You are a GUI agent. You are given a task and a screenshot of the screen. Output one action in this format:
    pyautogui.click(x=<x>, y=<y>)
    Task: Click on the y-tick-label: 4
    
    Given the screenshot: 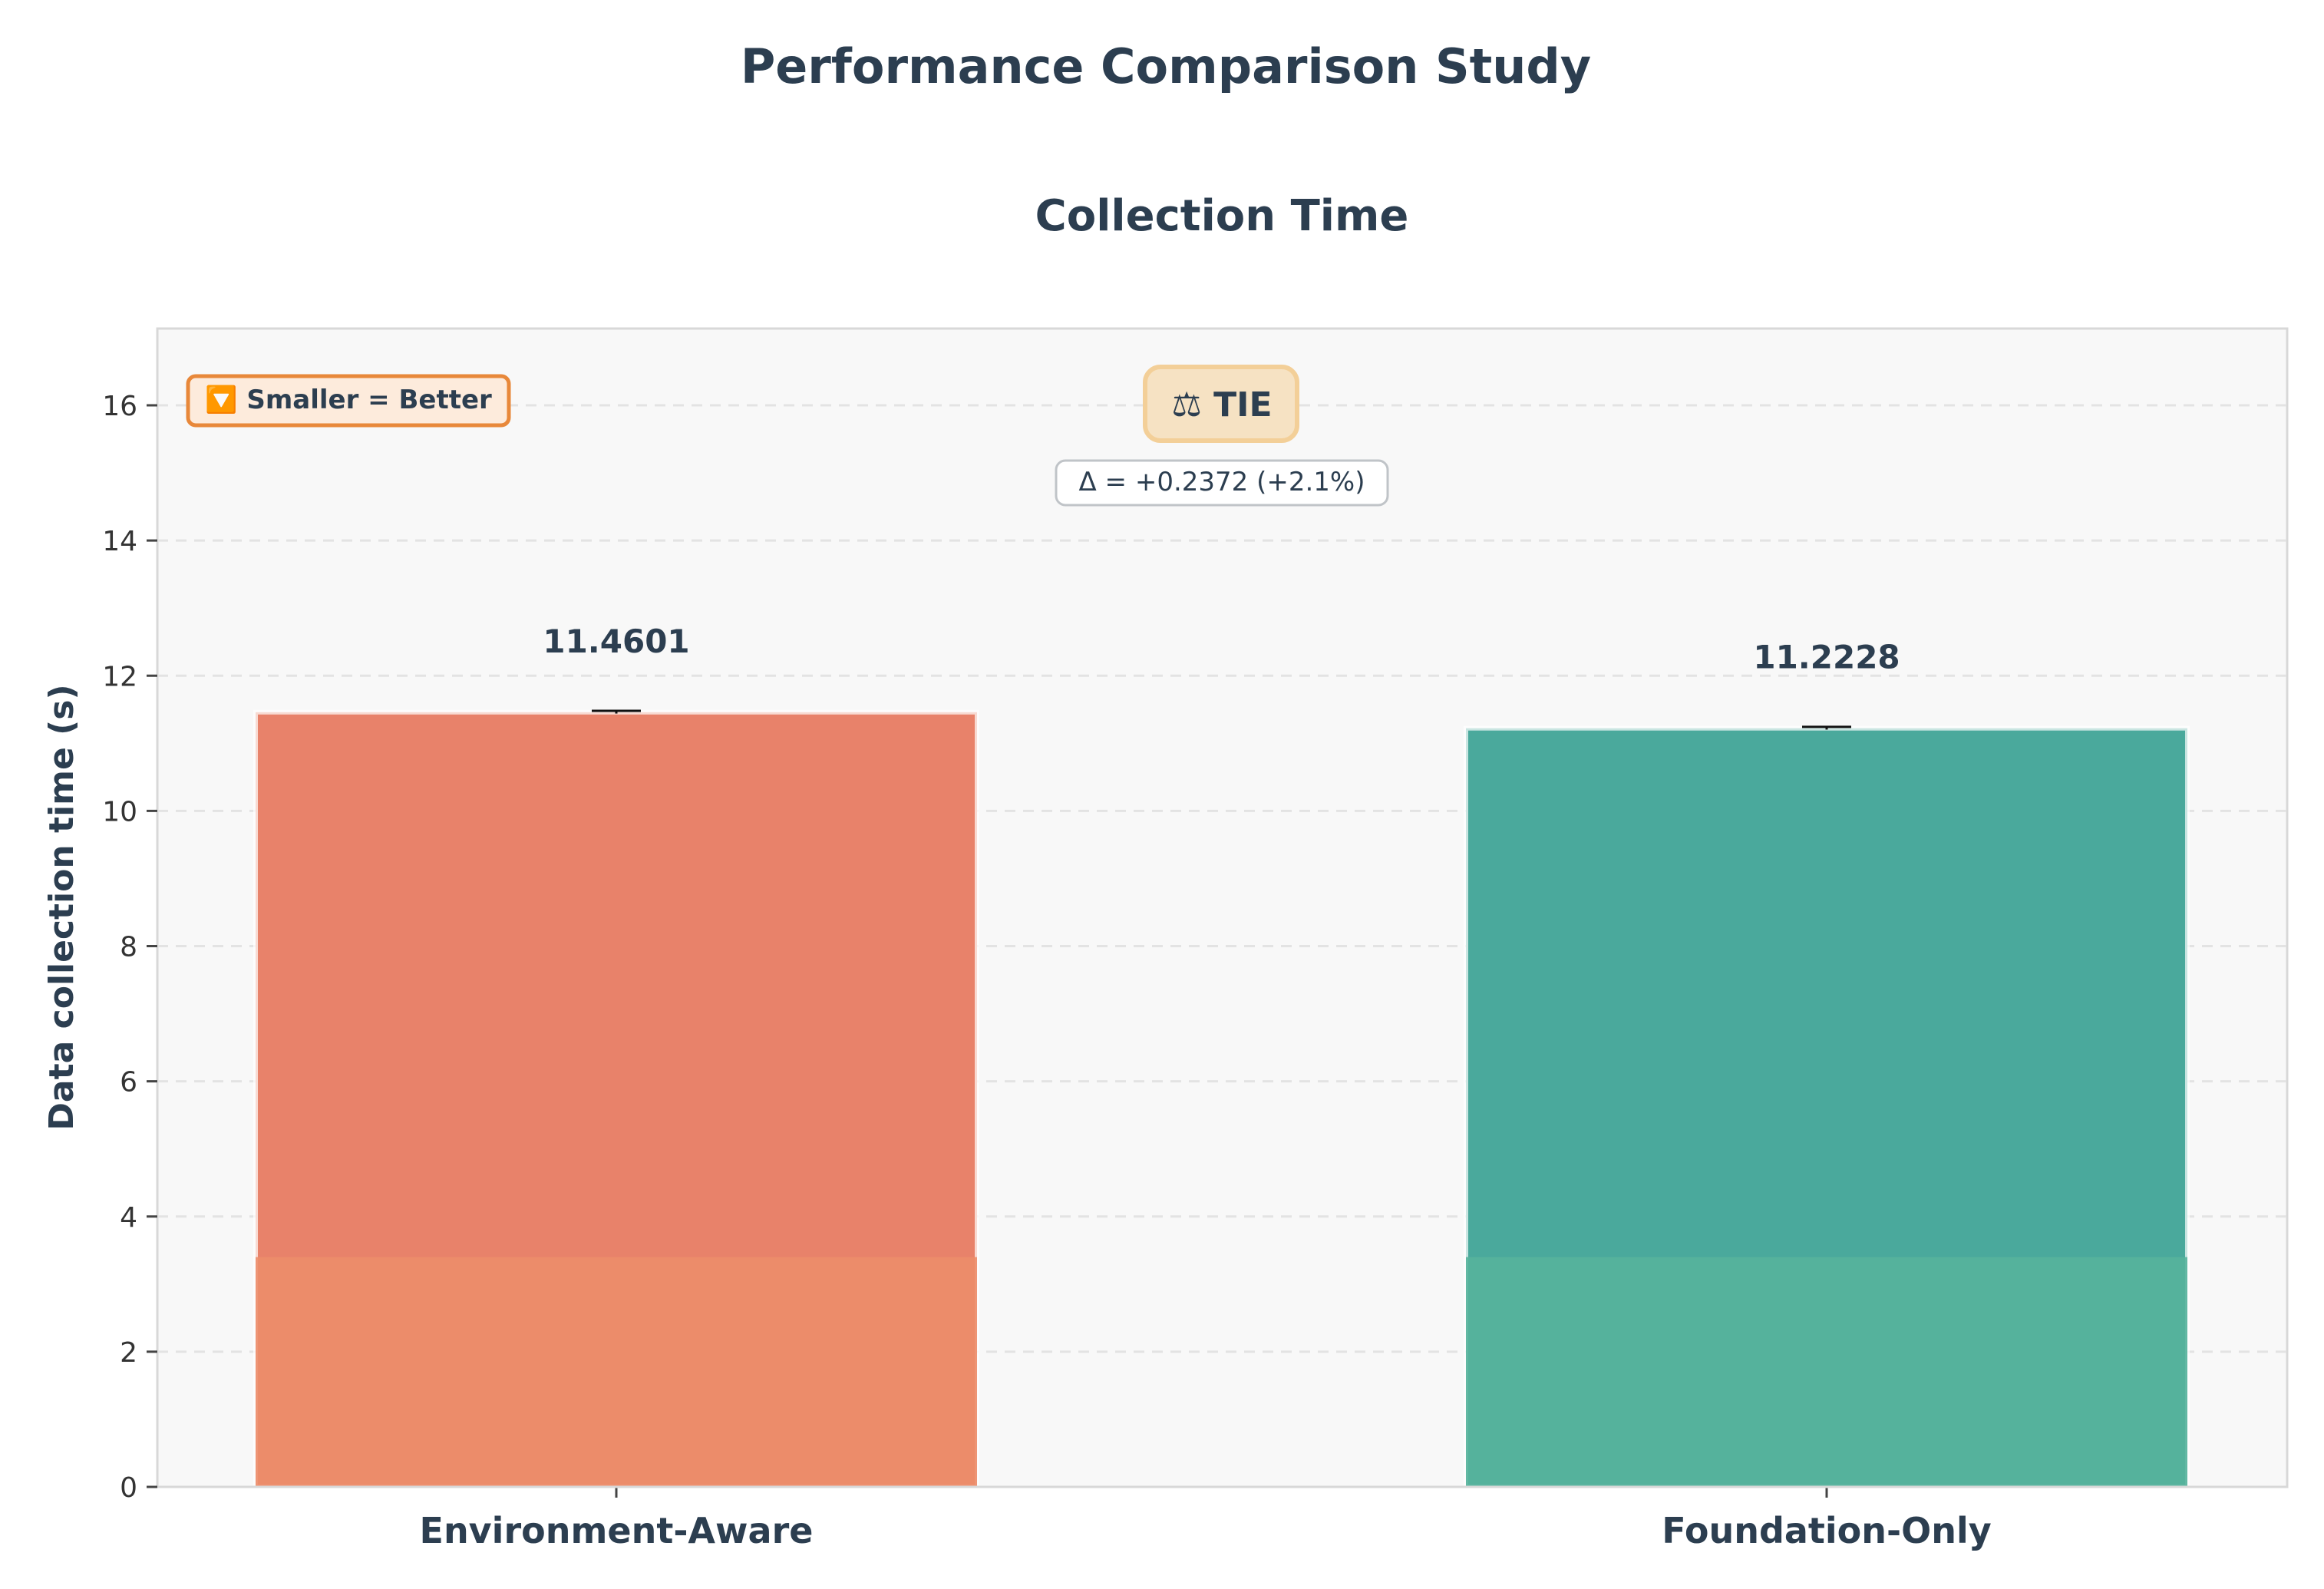 What is the action you would take?
    pyautogui.click(x=128, y=1218)
    